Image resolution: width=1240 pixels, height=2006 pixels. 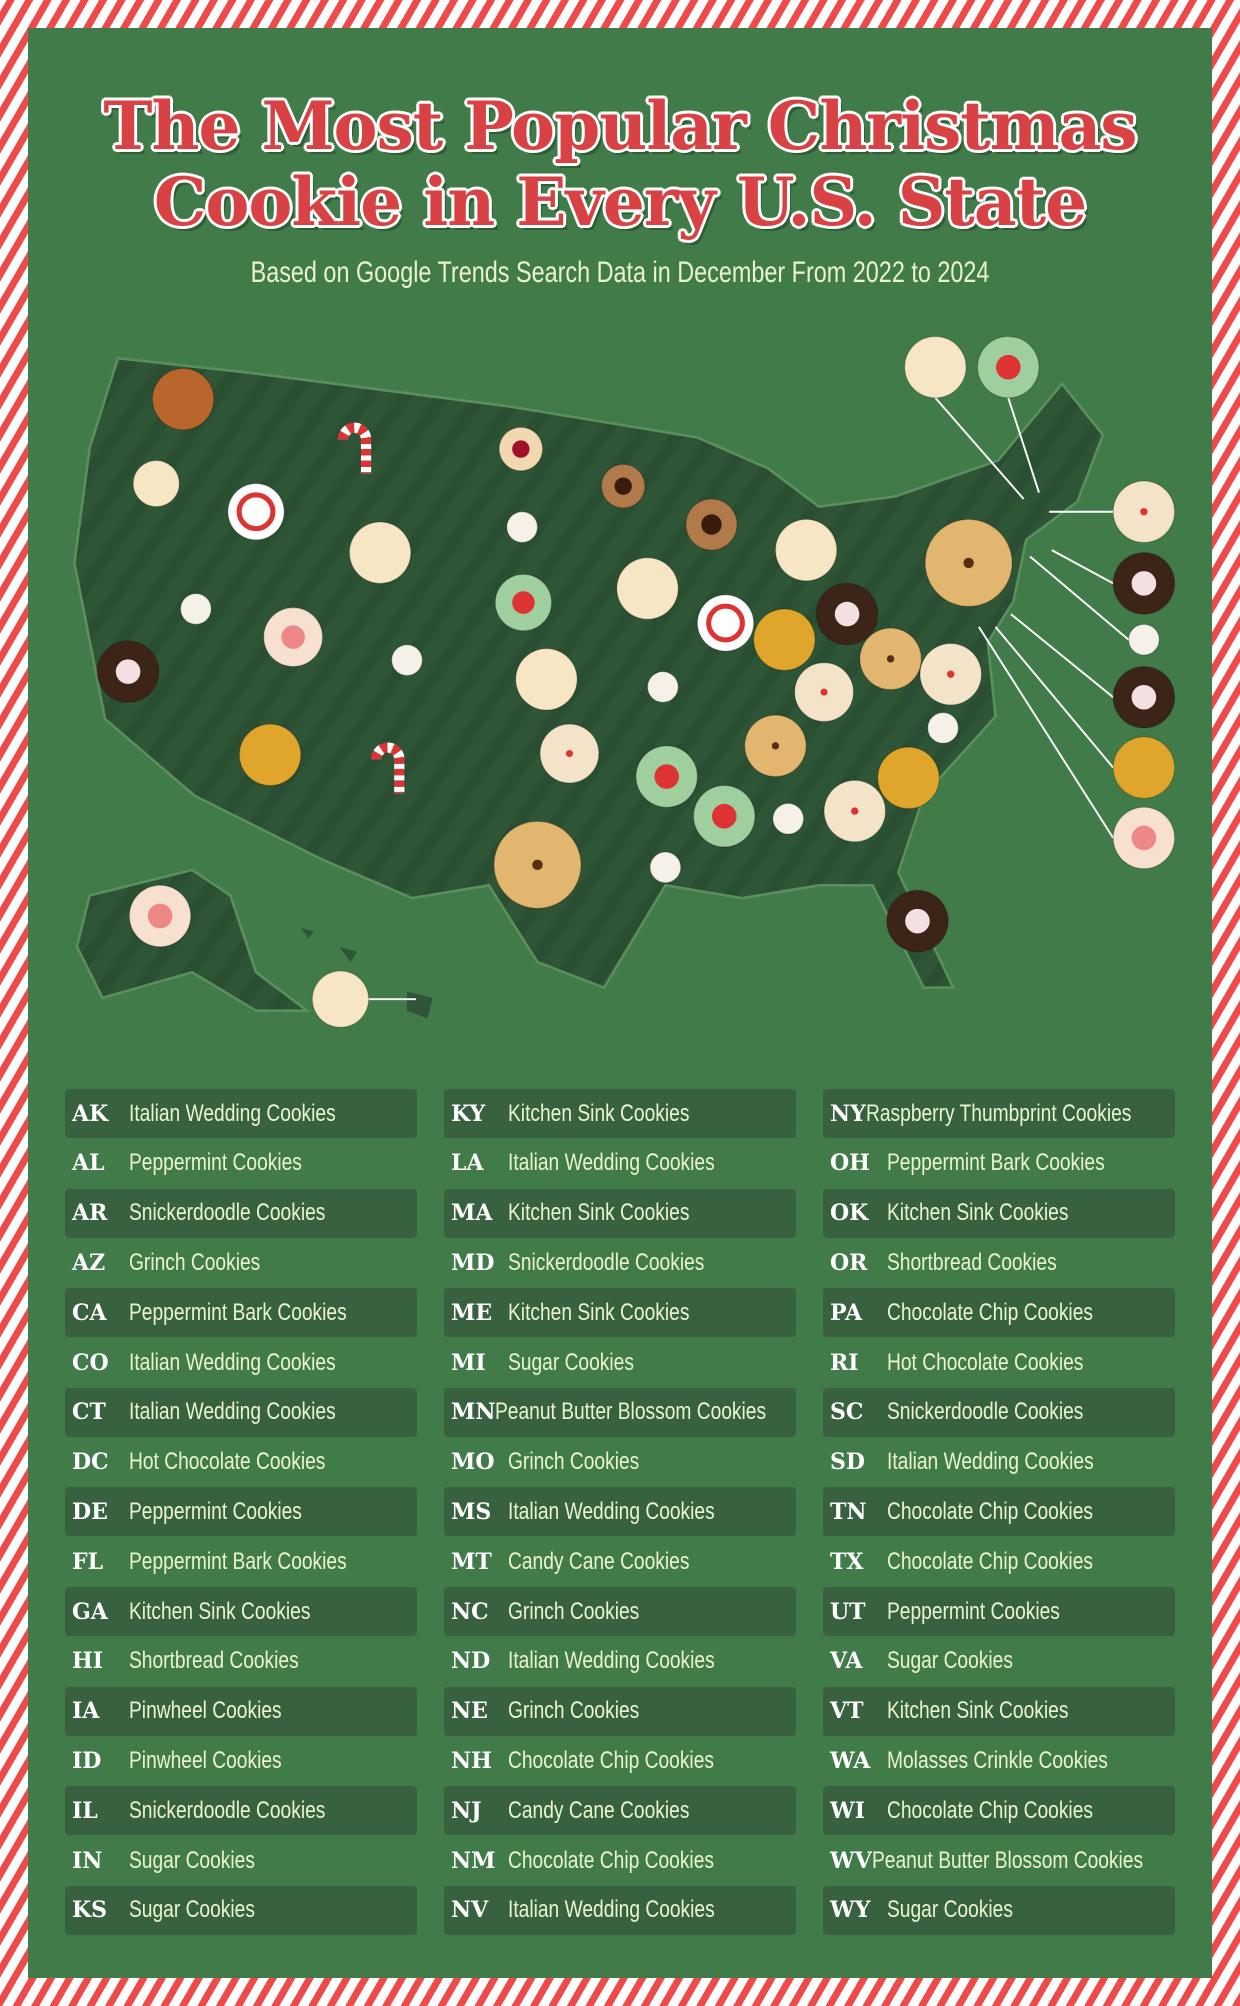 I want to click on state-abbr: IN, so click(x=87, y=1860).